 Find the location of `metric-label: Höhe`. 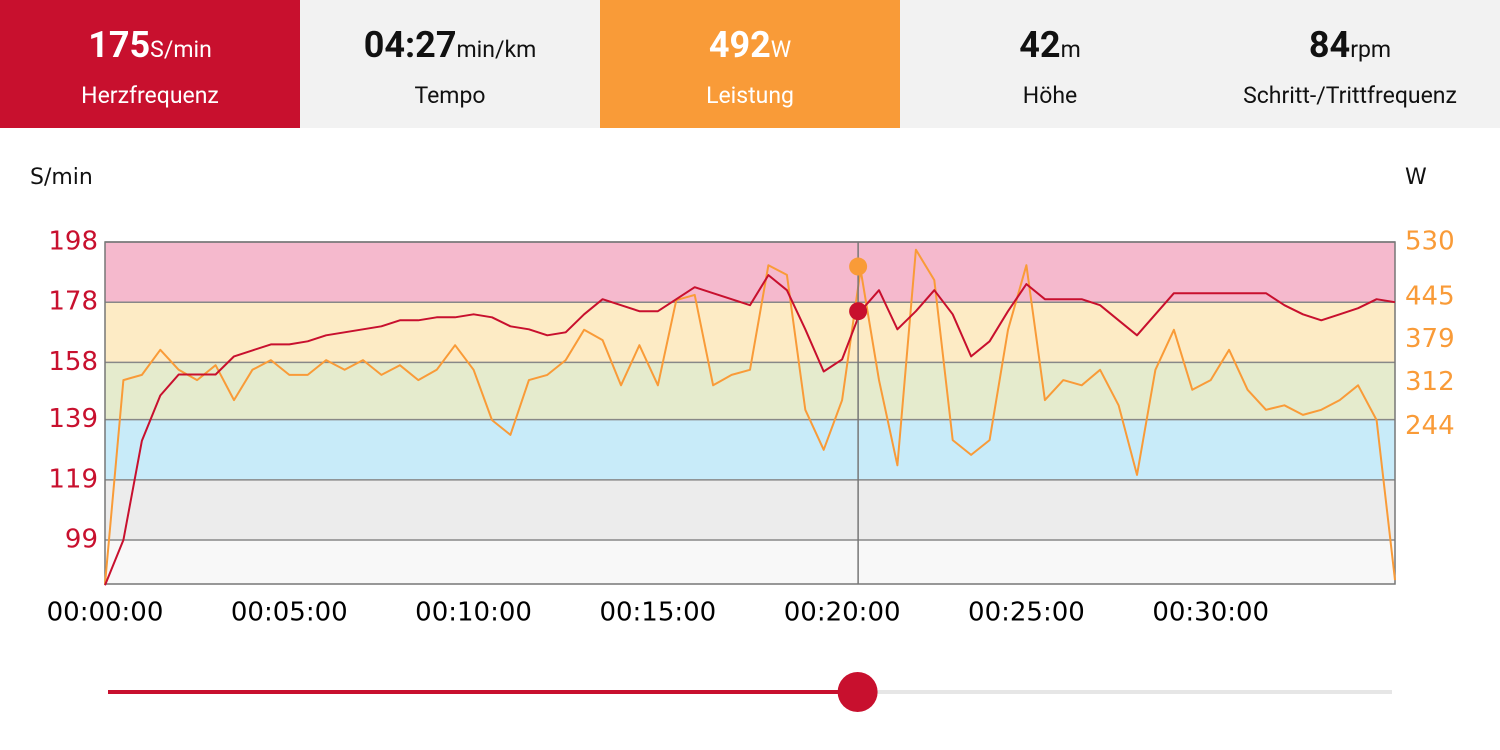

metric-label: Höhe is located at coordinates (1050, 95).